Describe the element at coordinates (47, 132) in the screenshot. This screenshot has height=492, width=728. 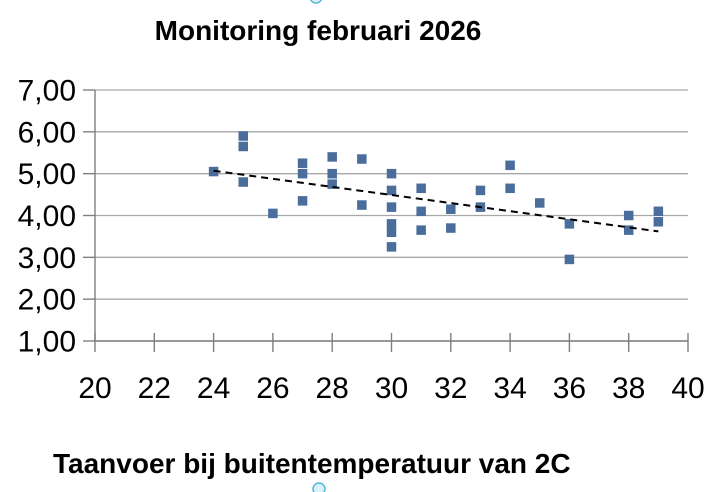
I see `y-tick-label: 6,00` at that location.